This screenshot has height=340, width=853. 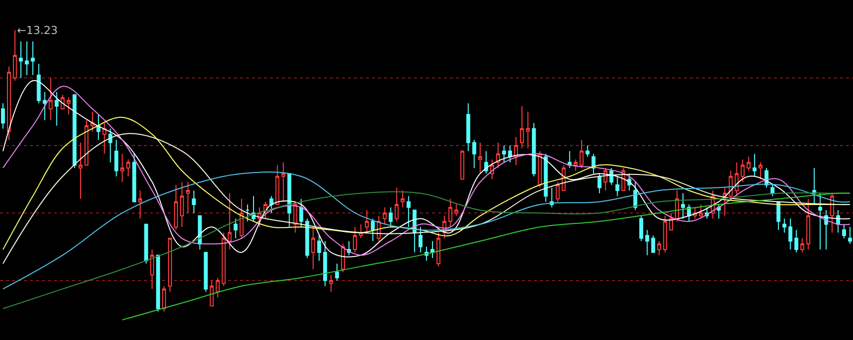 What do you see at coordinates (37, 30) in the screenshot?
I see `annotation: ←13.23` at bounding box center [37, 30].